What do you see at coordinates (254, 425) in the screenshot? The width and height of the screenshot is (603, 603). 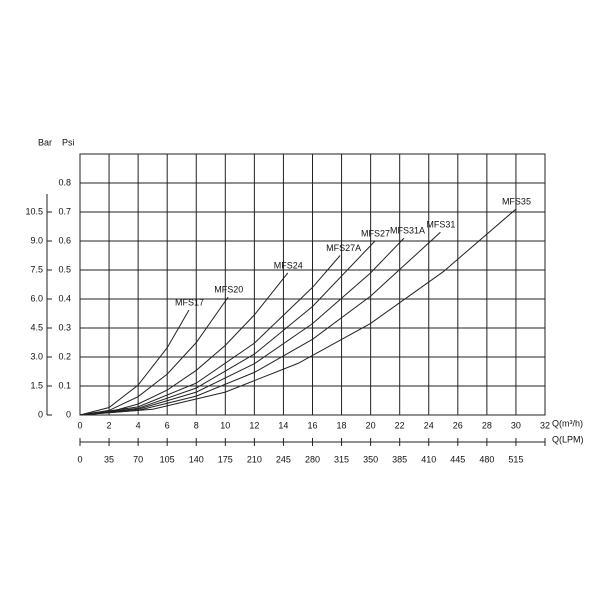 I see `x-tick-label: 12` at bounding box center [254, 425].